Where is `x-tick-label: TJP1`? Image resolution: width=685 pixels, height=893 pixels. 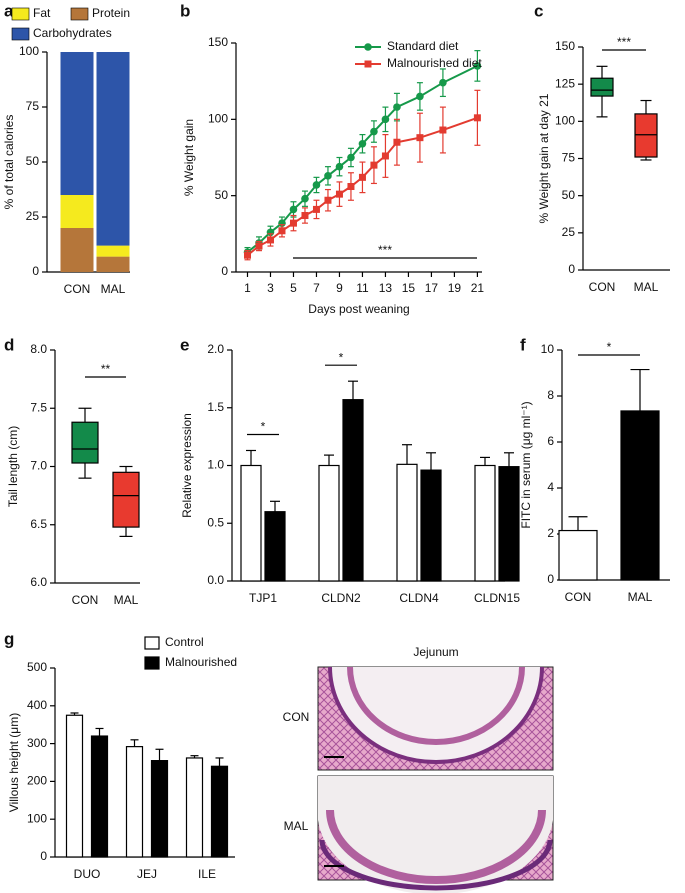
x-tick-label: TJP1 is located at coordinates (263, 598).